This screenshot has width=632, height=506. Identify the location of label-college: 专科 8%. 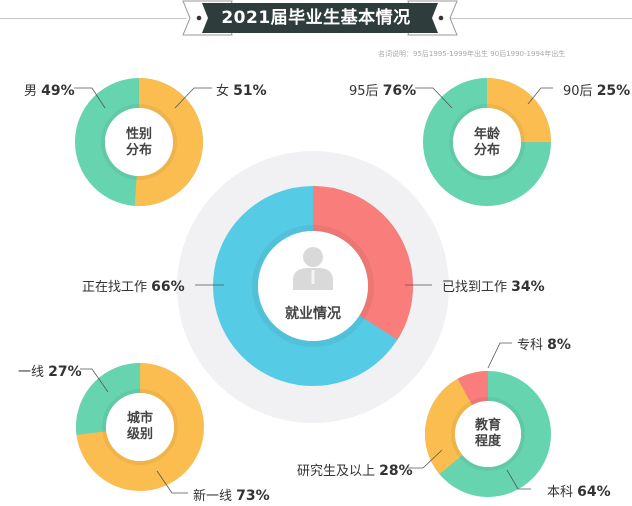
(544, 345).